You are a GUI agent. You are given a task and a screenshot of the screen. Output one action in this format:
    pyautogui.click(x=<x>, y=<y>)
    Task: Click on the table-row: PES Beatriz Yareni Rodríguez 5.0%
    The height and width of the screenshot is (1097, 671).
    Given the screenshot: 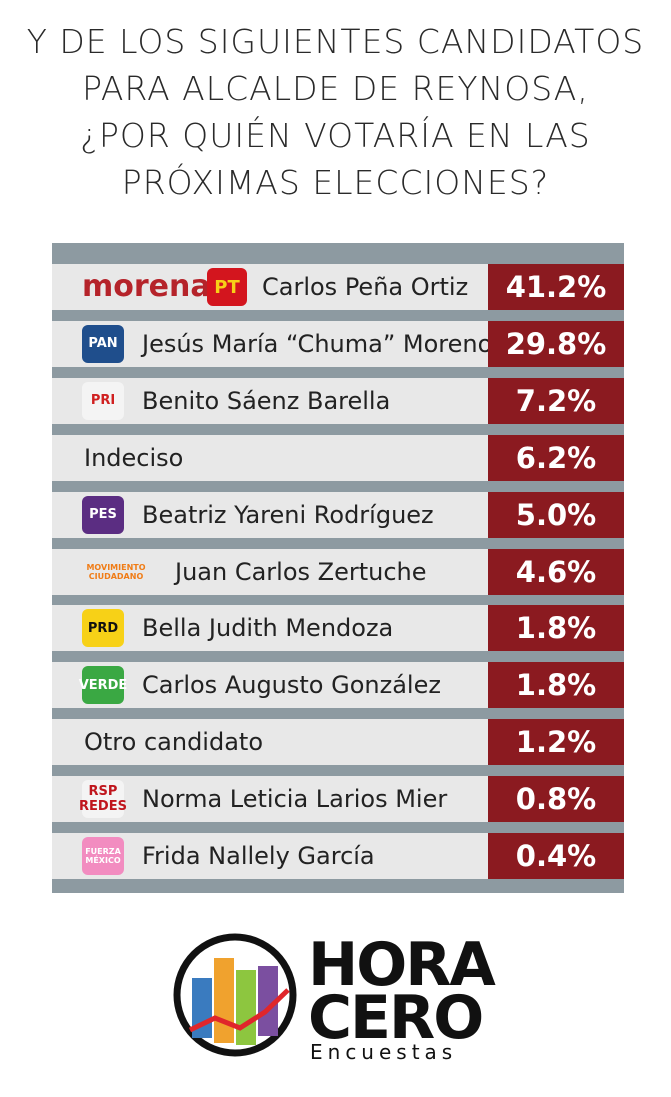 What is the action you would take?
    pyautogui.click(x=338, y=514)
    